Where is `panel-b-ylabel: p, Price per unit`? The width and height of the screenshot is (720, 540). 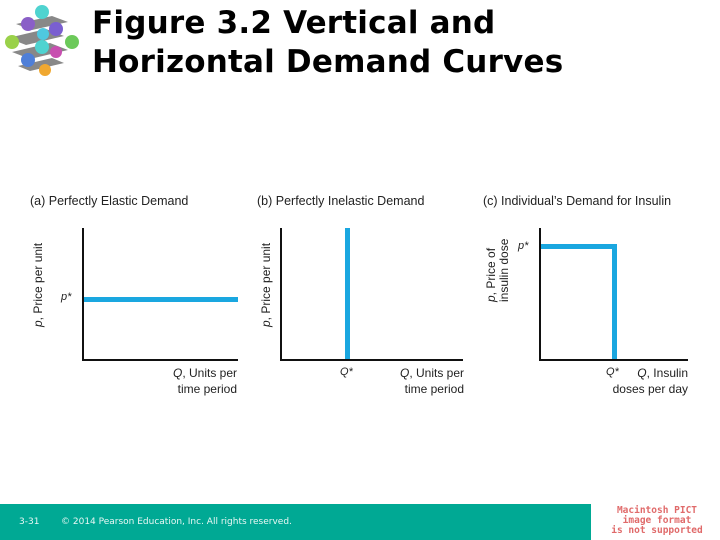 panel-b-ylabel: p, Price per unit is located at coordinates (266, 284).